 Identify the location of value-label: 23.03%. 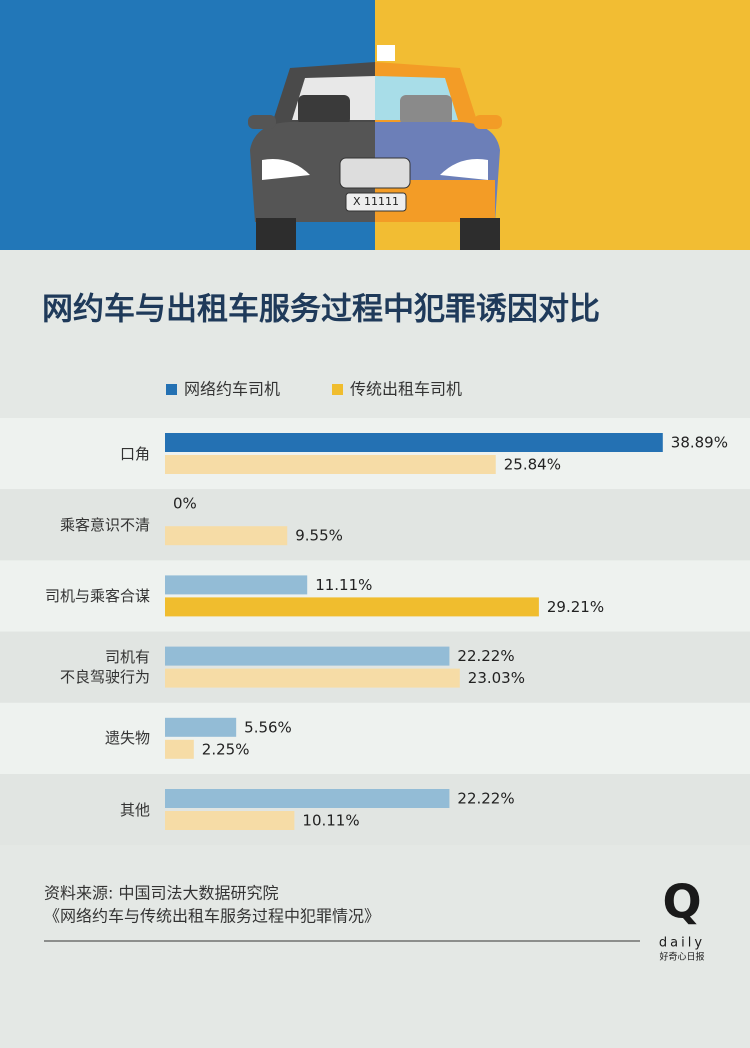
(496, 678).